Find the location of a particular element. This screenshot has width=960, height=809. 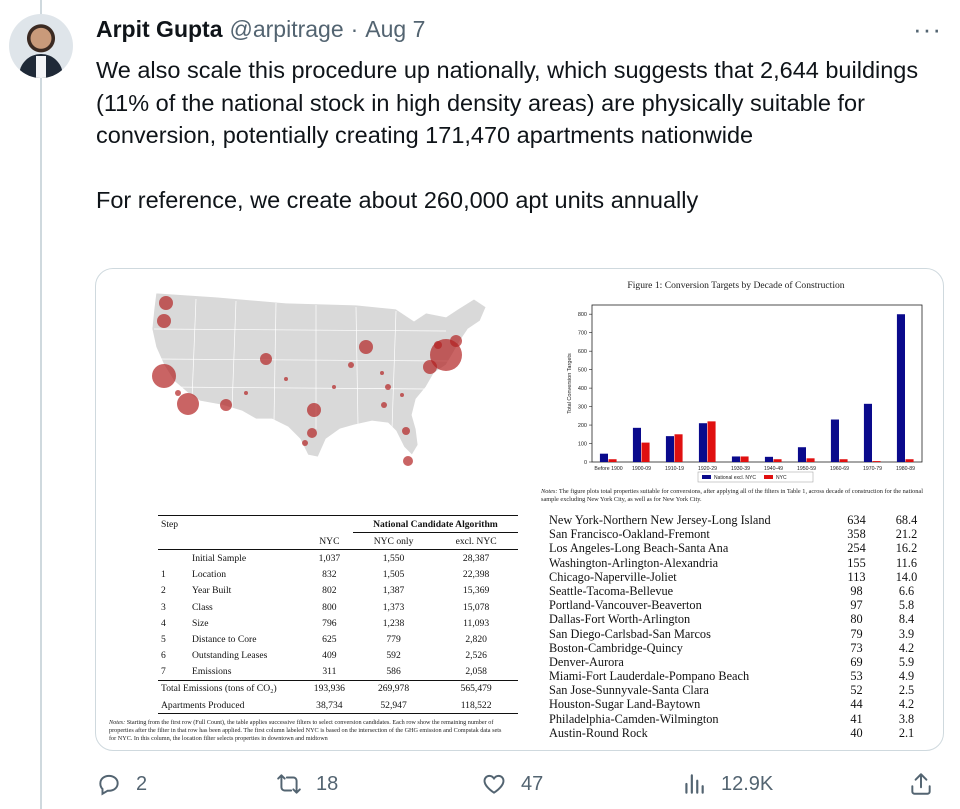

like-count: 47 is located at coordinates (532, 783).